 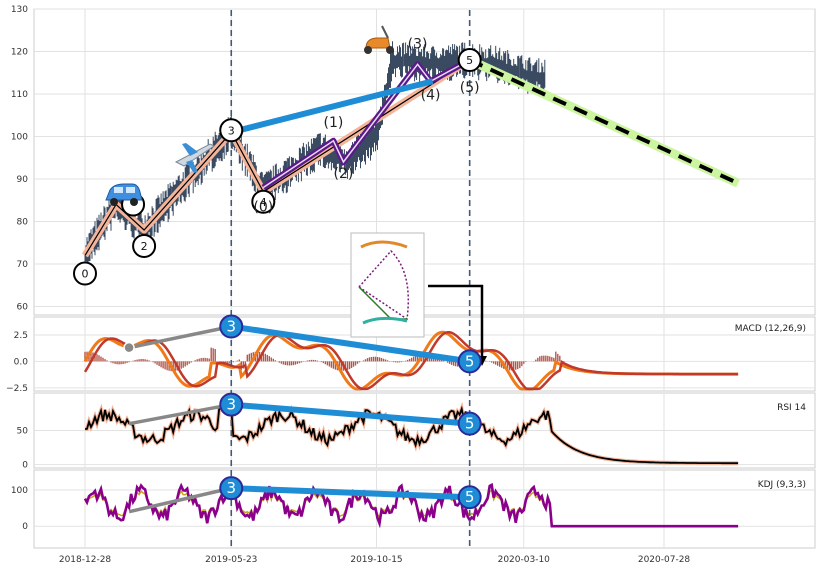 I want to click on kdj-divergence-line, so click(x=350, y=493).